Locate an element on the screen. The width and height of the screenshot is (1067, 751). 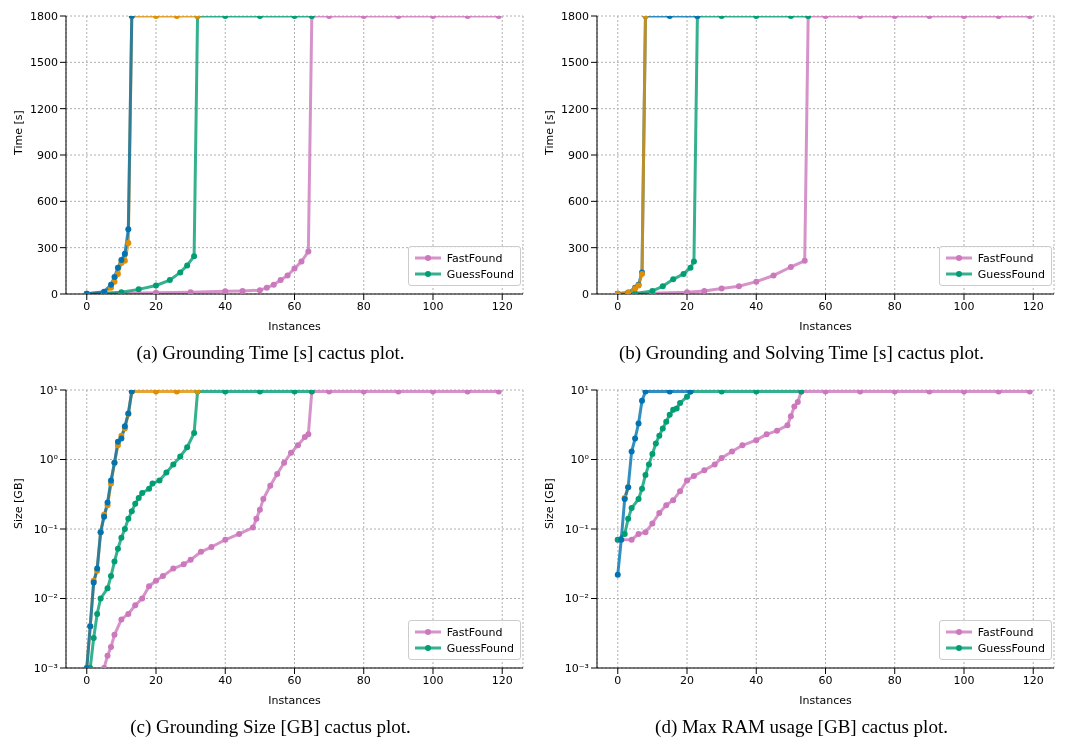
text: (a) Grounding Time [s] cactus plot. is located at coordinates (270, 353).